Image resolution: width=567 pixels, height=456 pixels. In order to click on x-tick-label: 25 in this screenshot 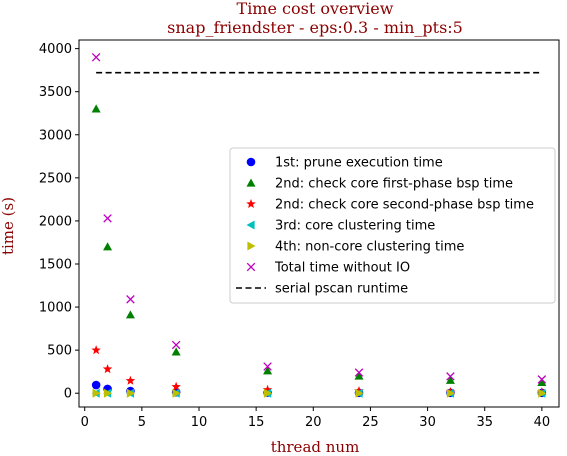, I will do `click(370, 422)`.